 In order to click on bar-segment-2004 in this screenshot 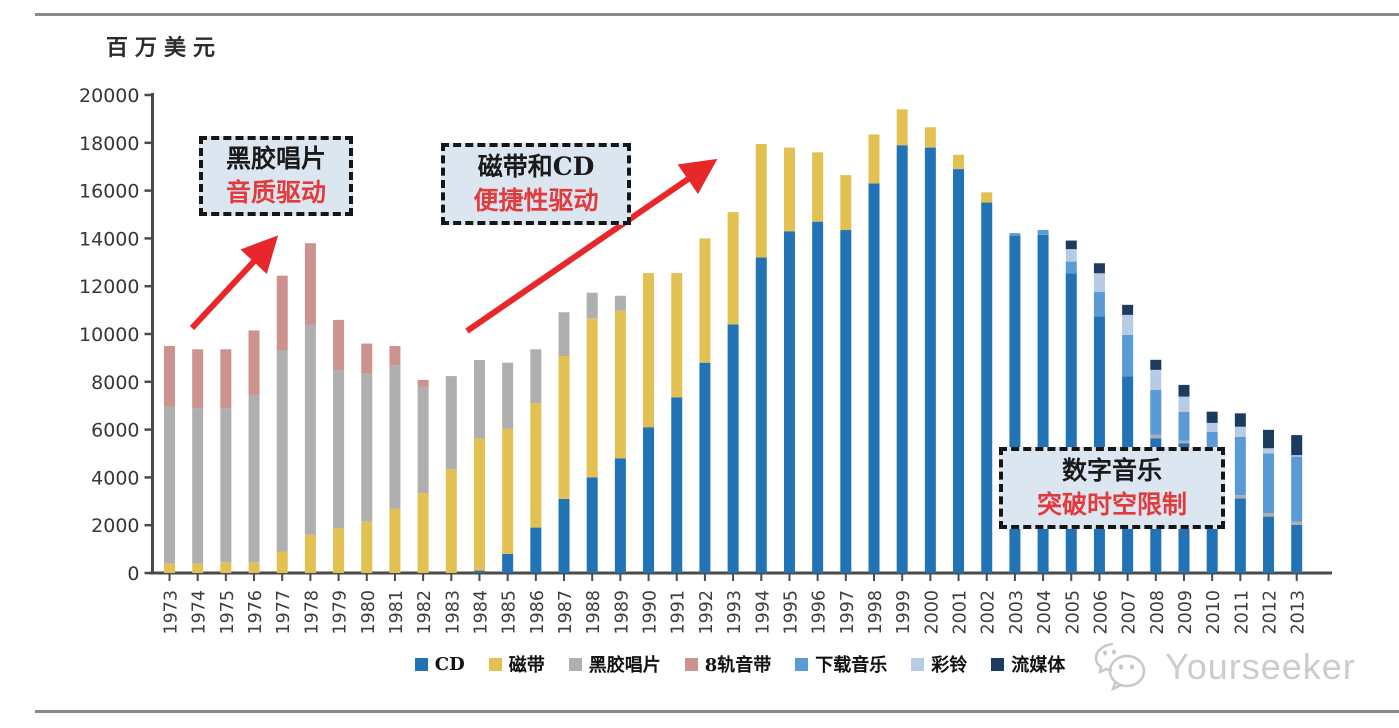, I will do `click(1043, 403)`.